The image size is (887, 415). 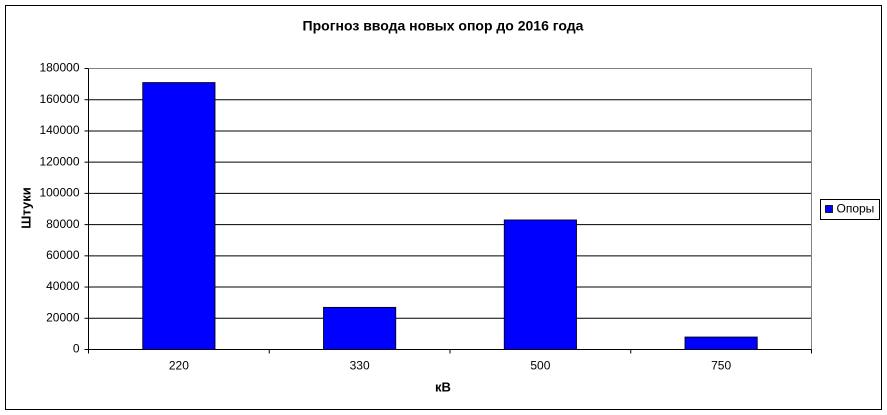 What do you see at coordinates (76, 349) in the screenshot?
I see `y-tick-label: 0` at bounding box center [76, 349].